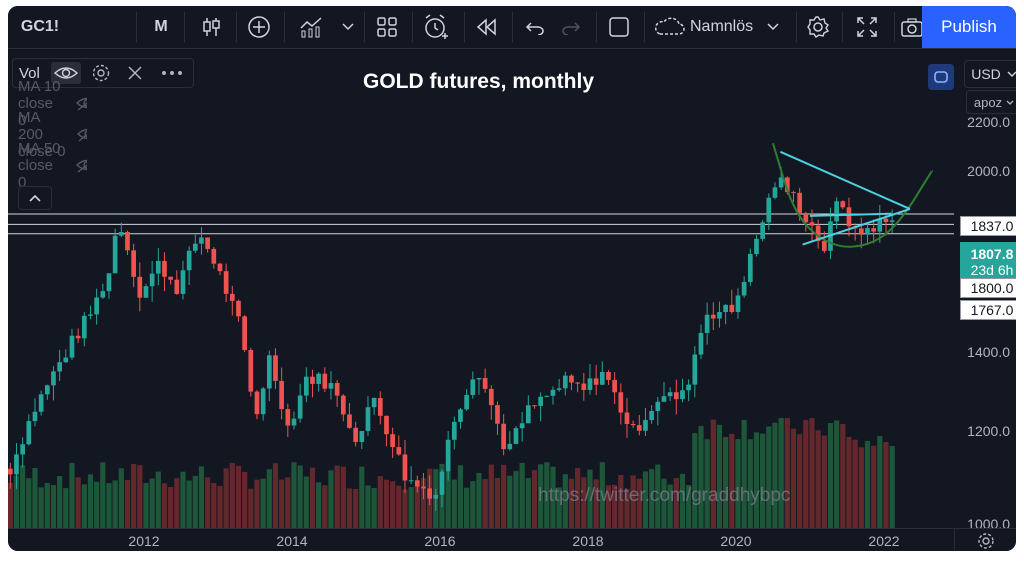 Image resolution: width=1024 pixels, height=561 pixels. Describe the element at coordinates (211, 27) in the screenshot. I see `candle-style-button` at that location.